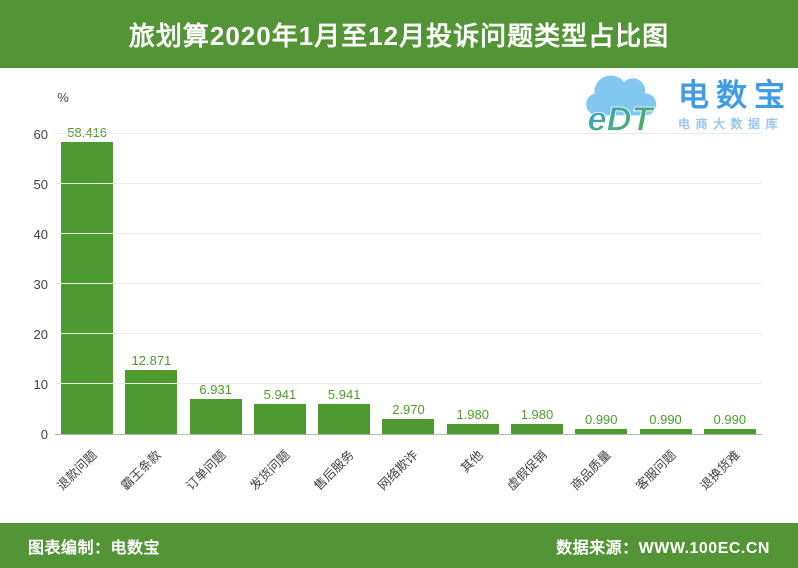 The image size is (798, 568). I want to click on x-tick-label: 退款问题, so click(77, 470).